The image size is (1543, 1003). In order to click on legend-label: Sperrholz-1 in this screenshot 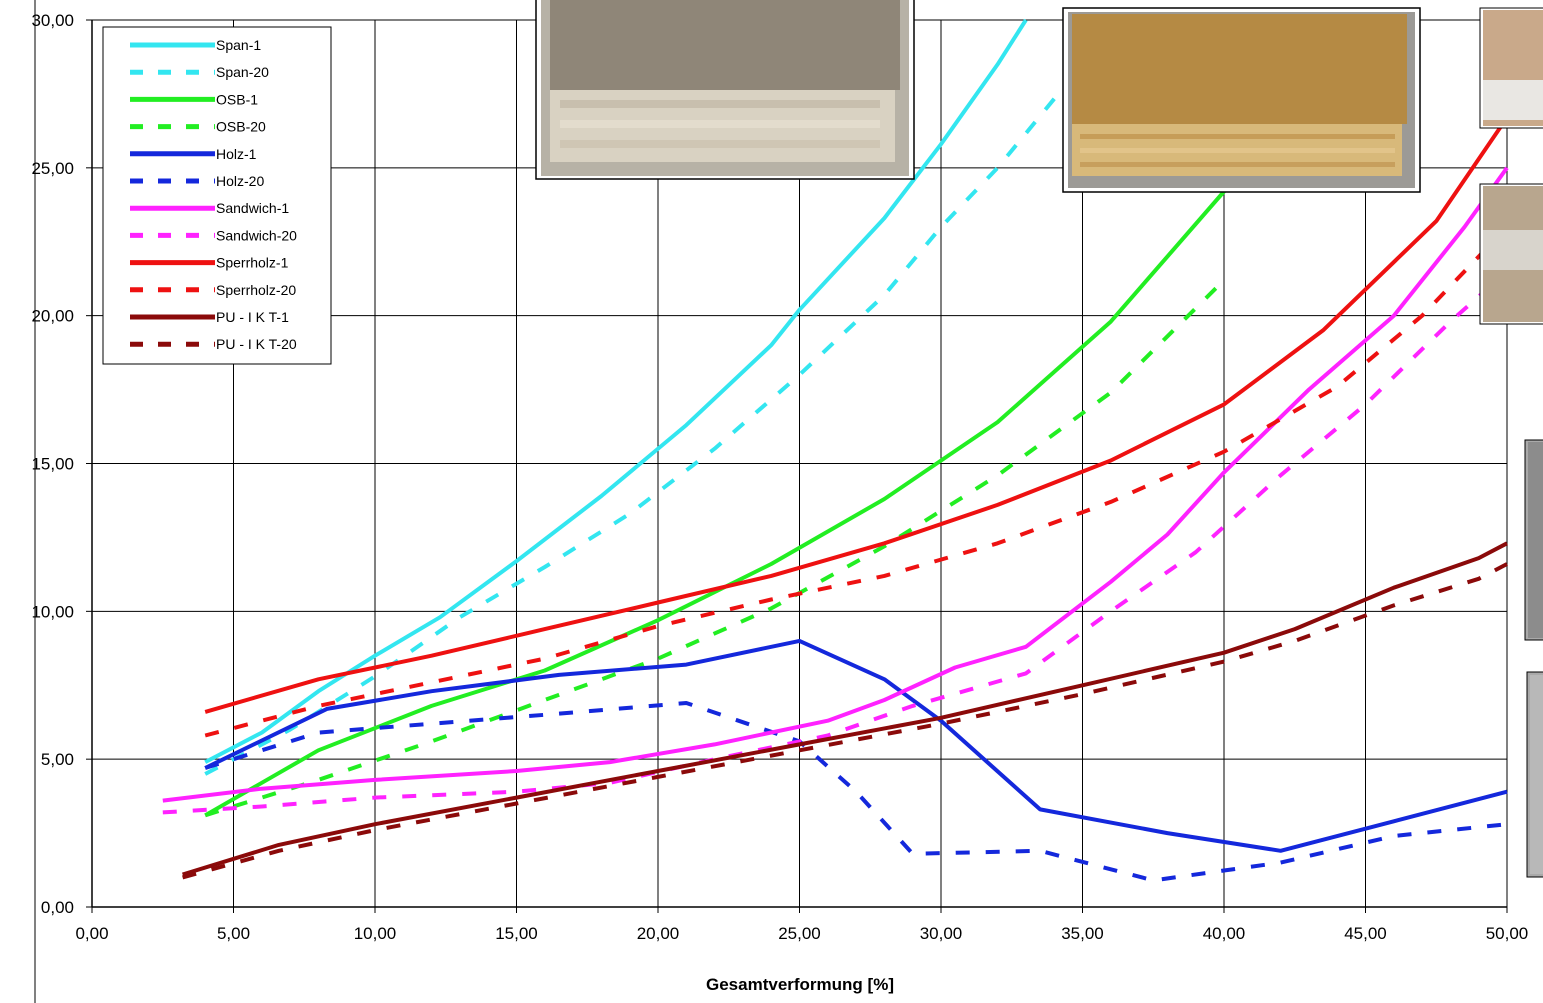, I will do `click(252, 263)`.